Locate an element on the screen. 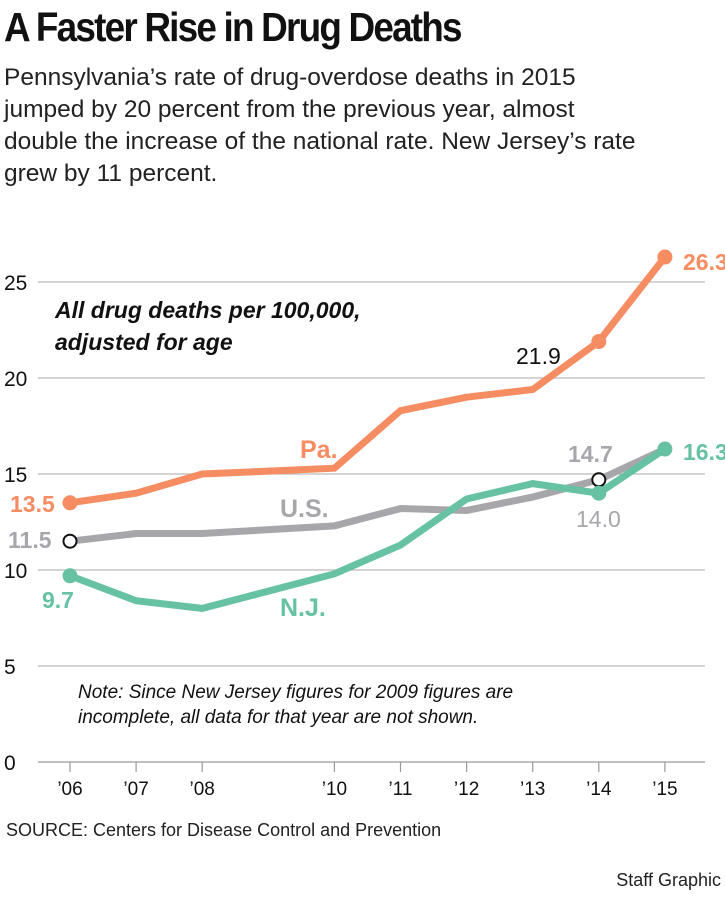  y-tick-label: 0 is located at coordinates (10, 763).